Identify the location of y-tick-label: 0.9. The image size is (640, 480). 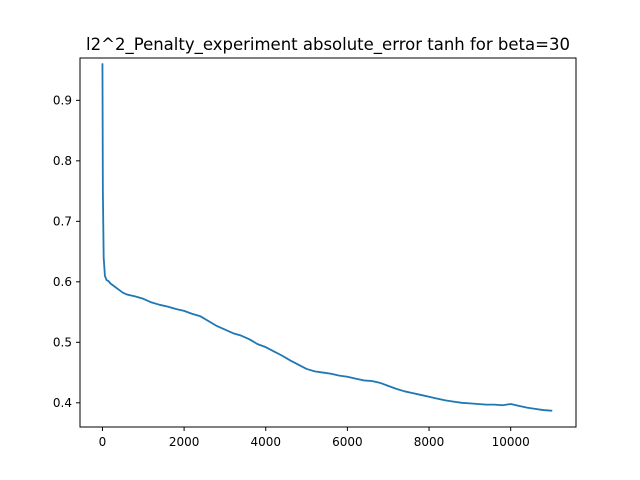
(62, 100).